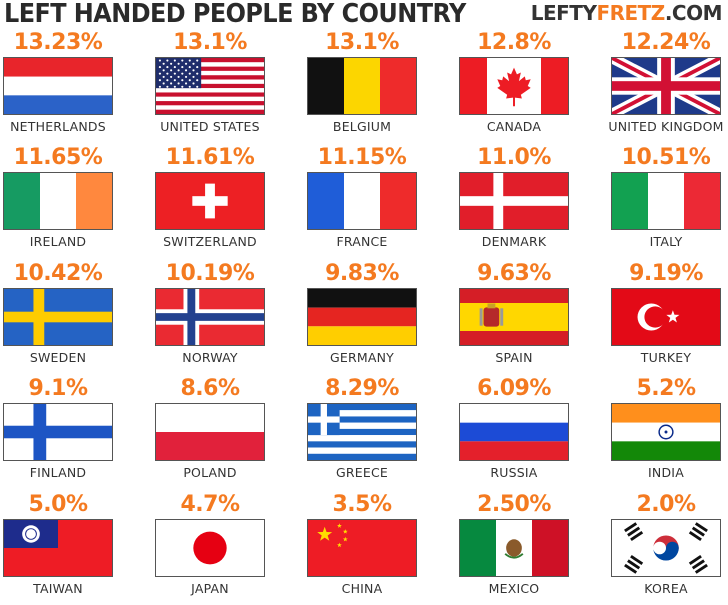 The width and height of the screenshot is (728, 605). I want to click on percentage-label: 12.24%, so click(666, 42).